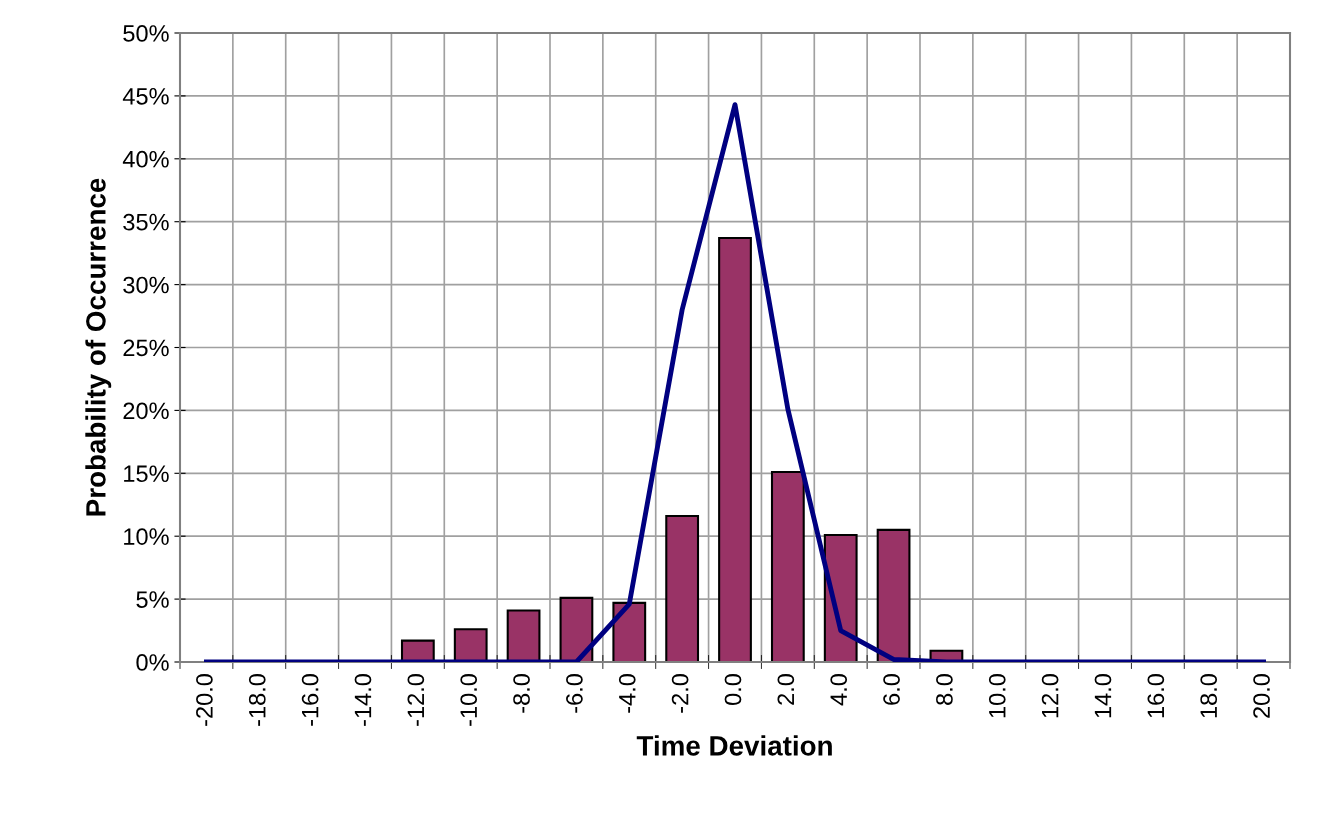 This screenshot has height=814, width=1318. Describe the element at coordinates (1156, 696) in the screenshot. I see `x-tick-label: 16.0` at that location.